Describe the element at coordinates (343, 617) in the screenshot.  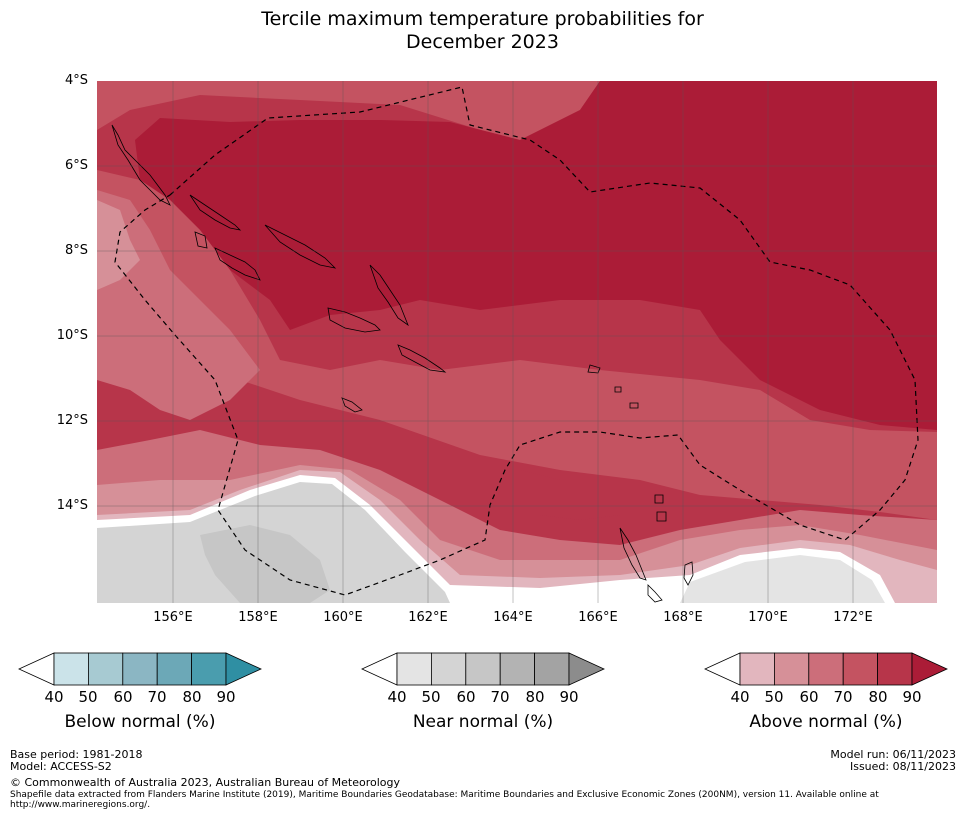
I see `lon-label-160e: 160°E` at that location.